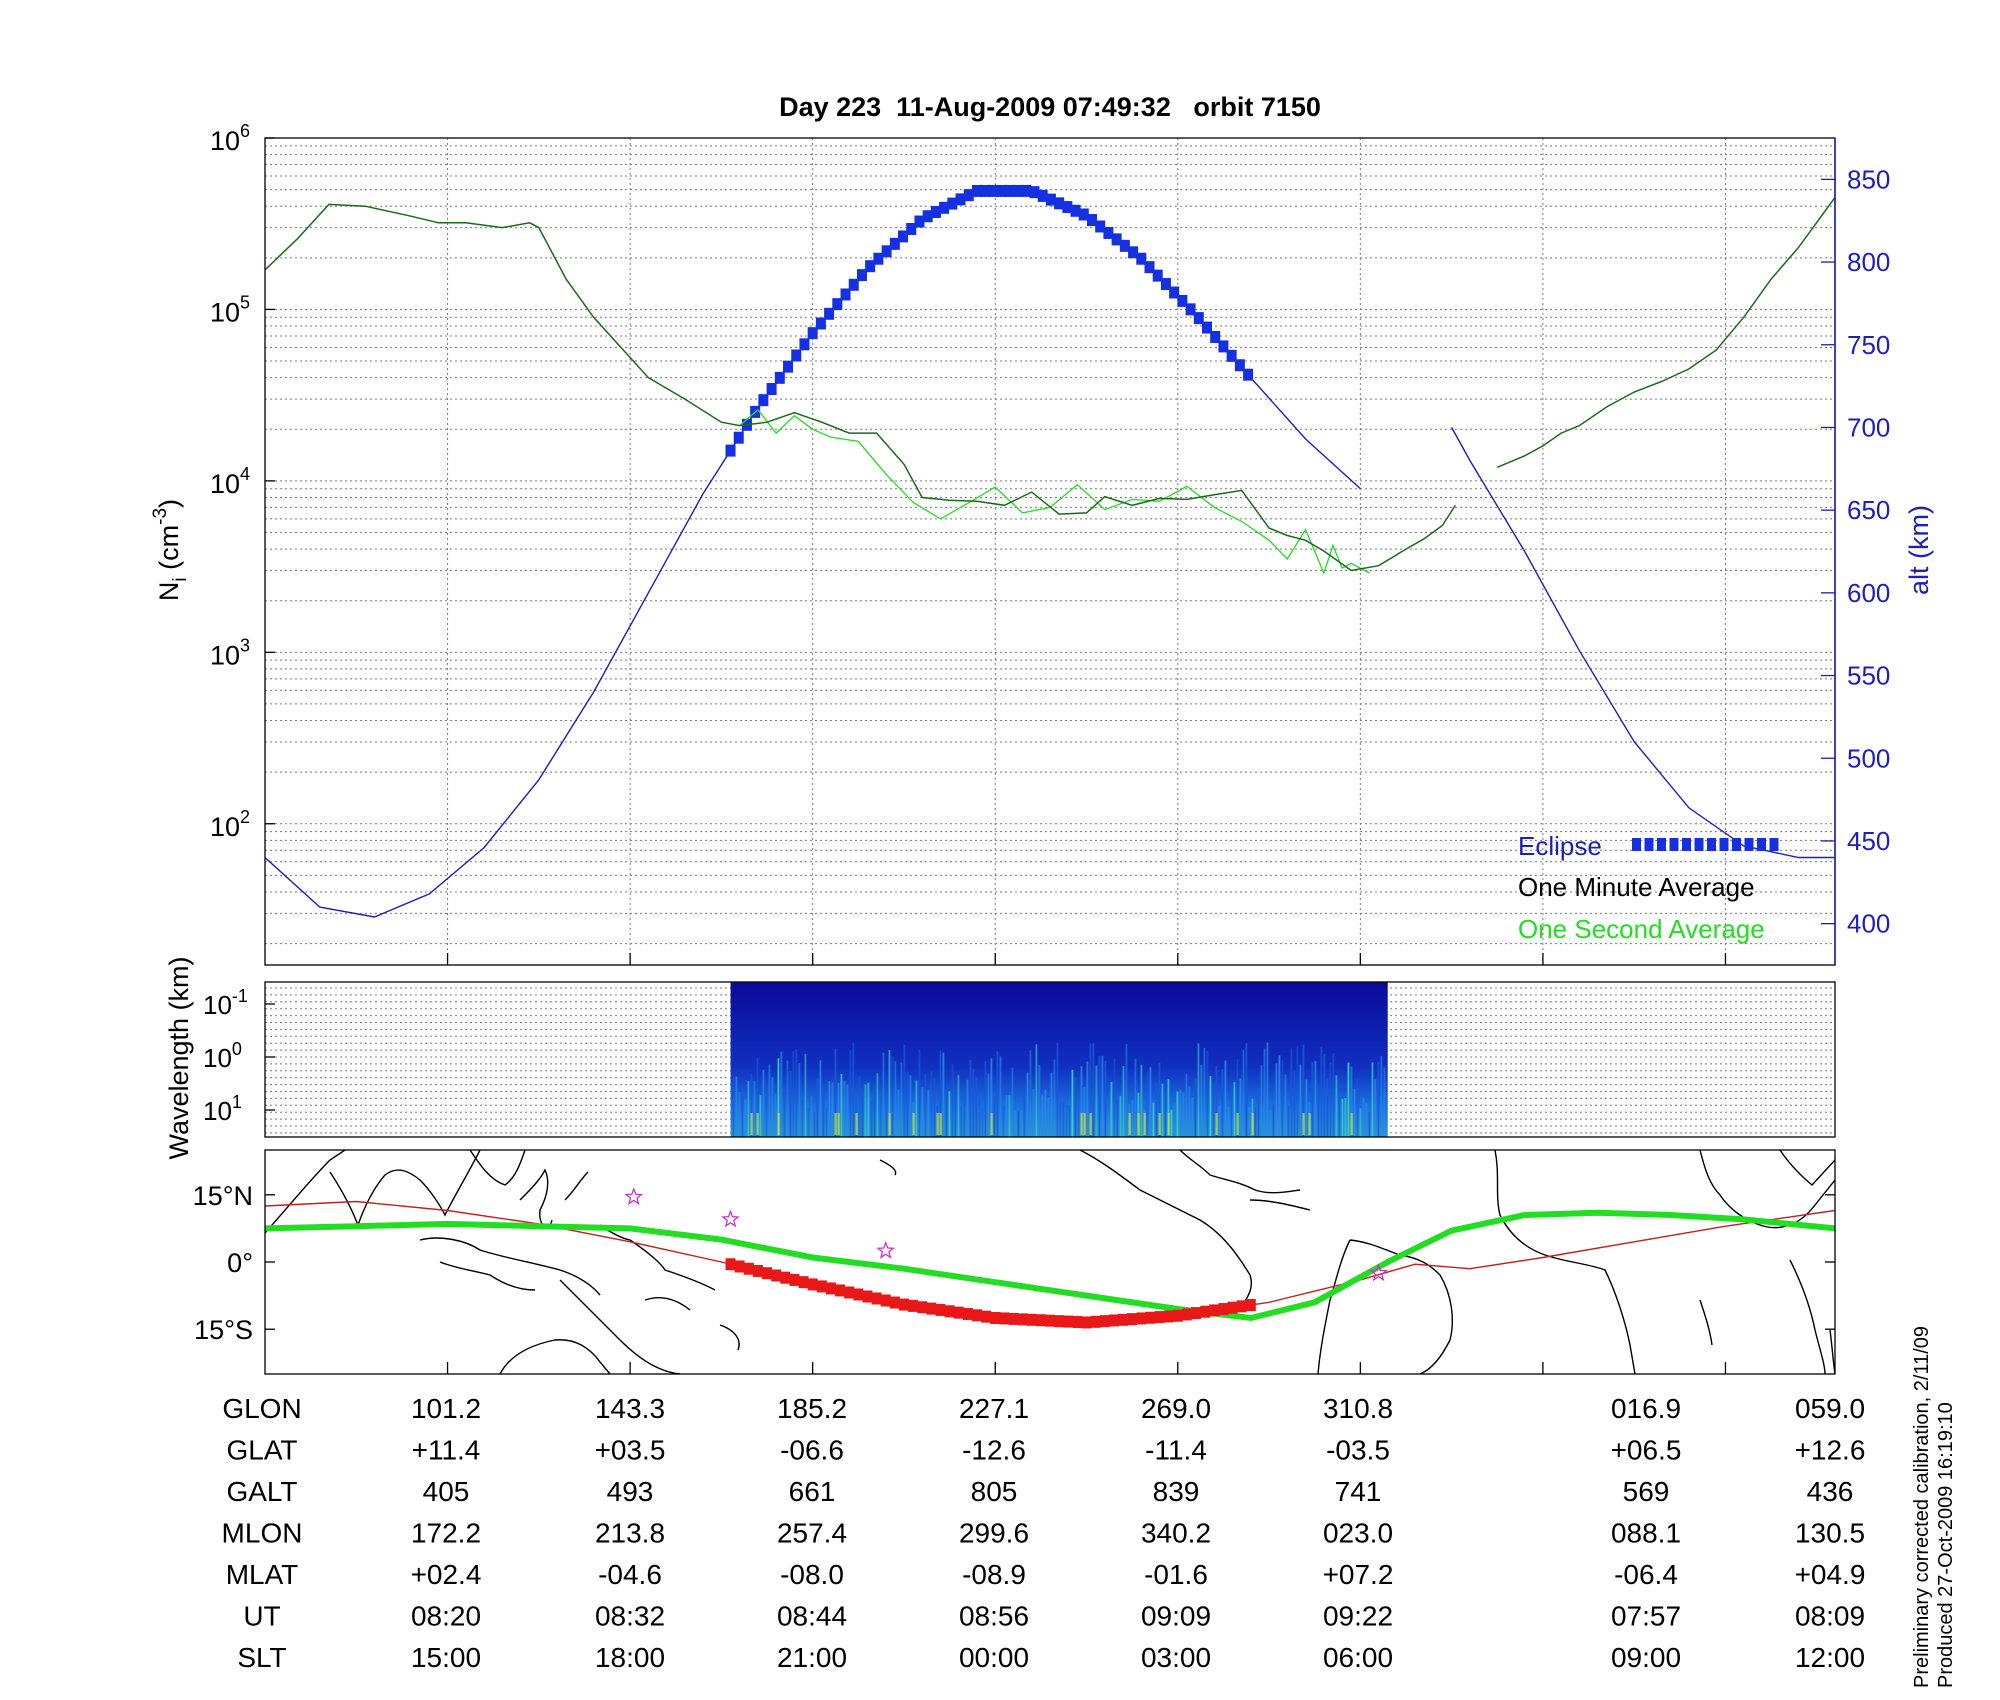  Describe the element at coordinates (179, 1057) in the screenshot. I see `spectrogram-y-axis-label: Wavelength (km)` at that location.